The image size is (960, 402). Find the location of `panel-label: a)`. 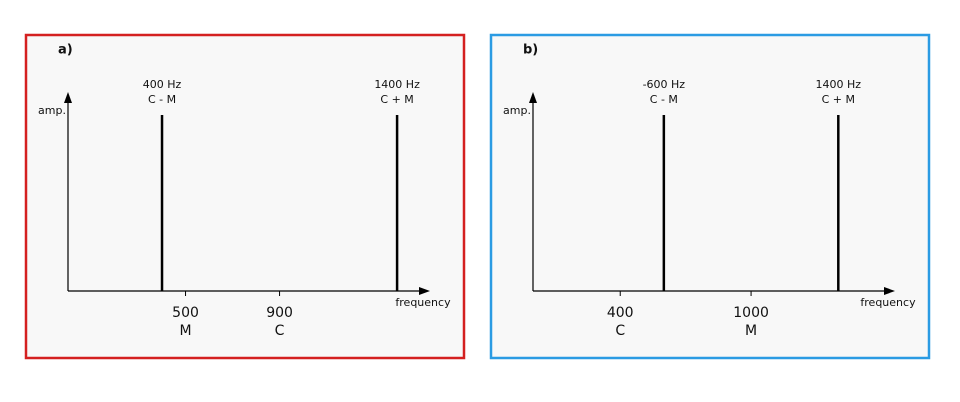

panel-label: a) is located at coordinates (65, 50).